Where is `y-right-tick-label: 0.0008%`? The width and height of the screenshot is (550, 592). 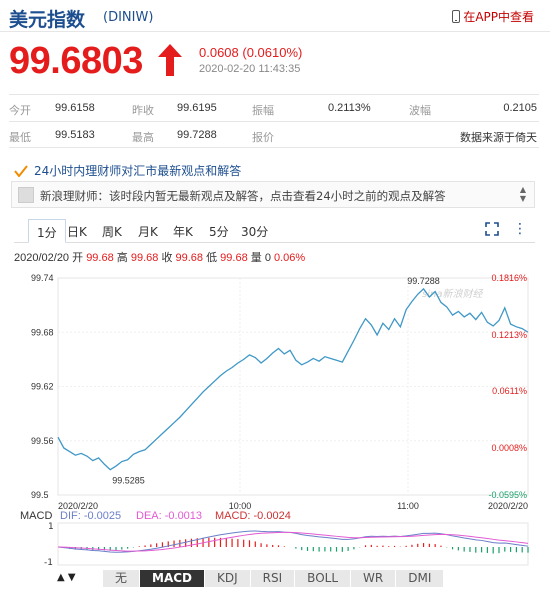 y-right-tick-label: 0.0008% is located at coordinates (509, 448).